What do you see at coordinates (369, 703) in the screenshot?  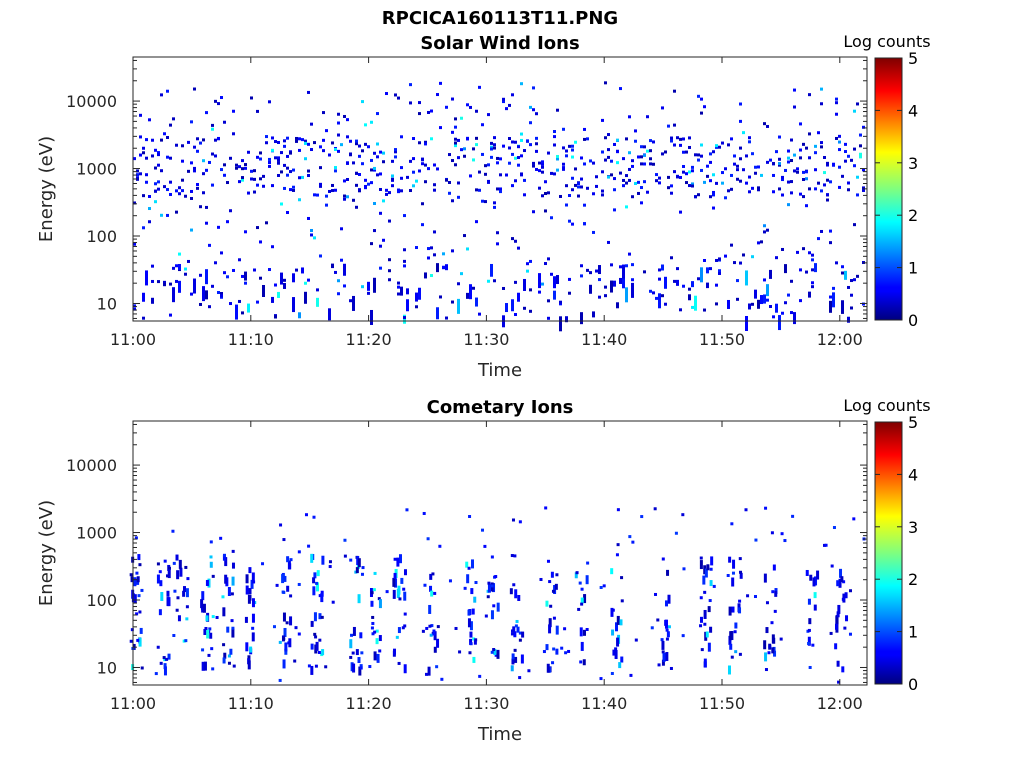 I see `x-tick-label: 11:20` at bounding box center [369, 703].